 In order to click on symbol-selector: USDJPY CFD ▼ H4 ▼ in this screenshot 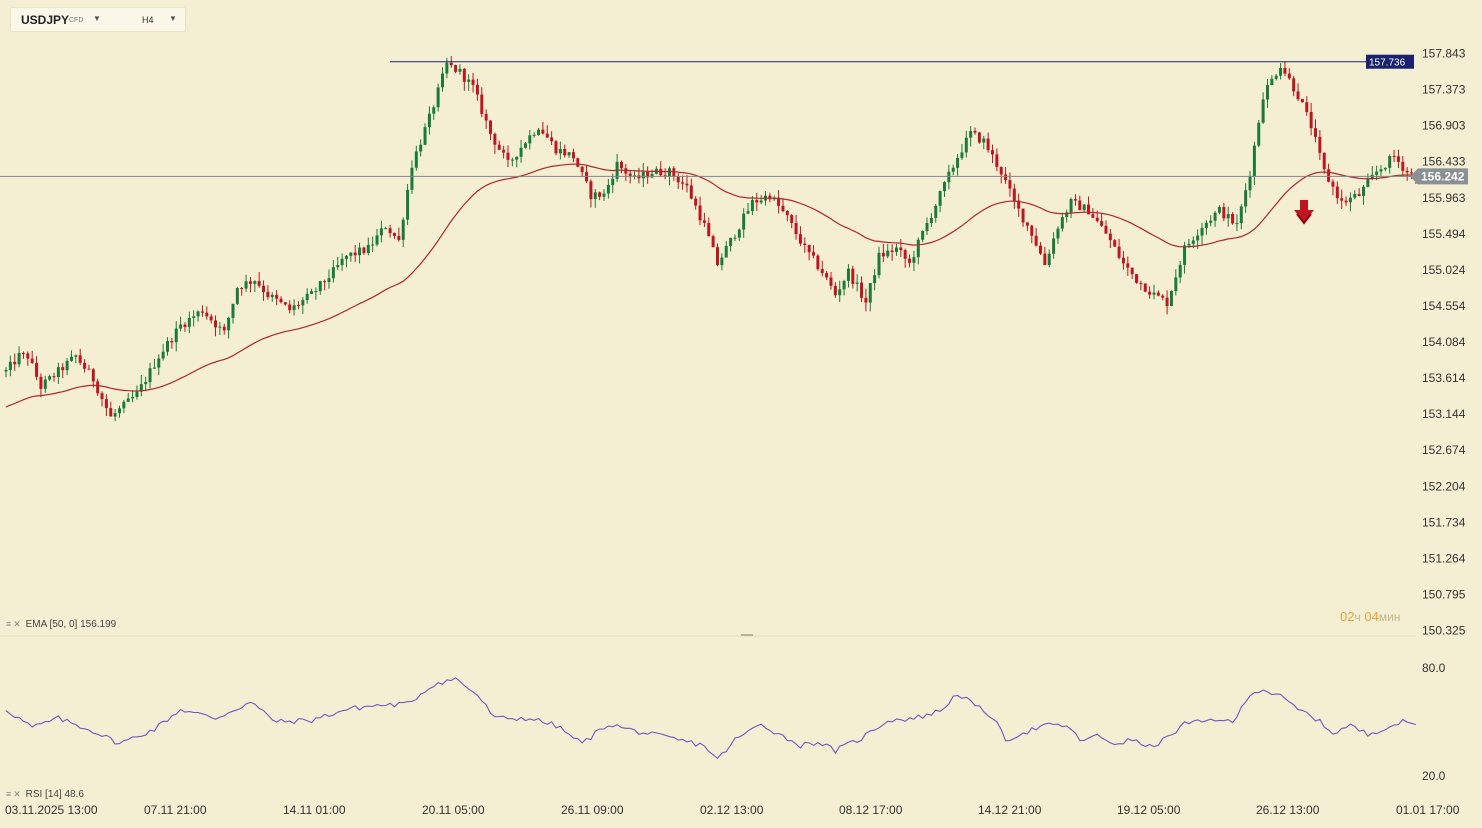, I will do `click(98, 19)`.